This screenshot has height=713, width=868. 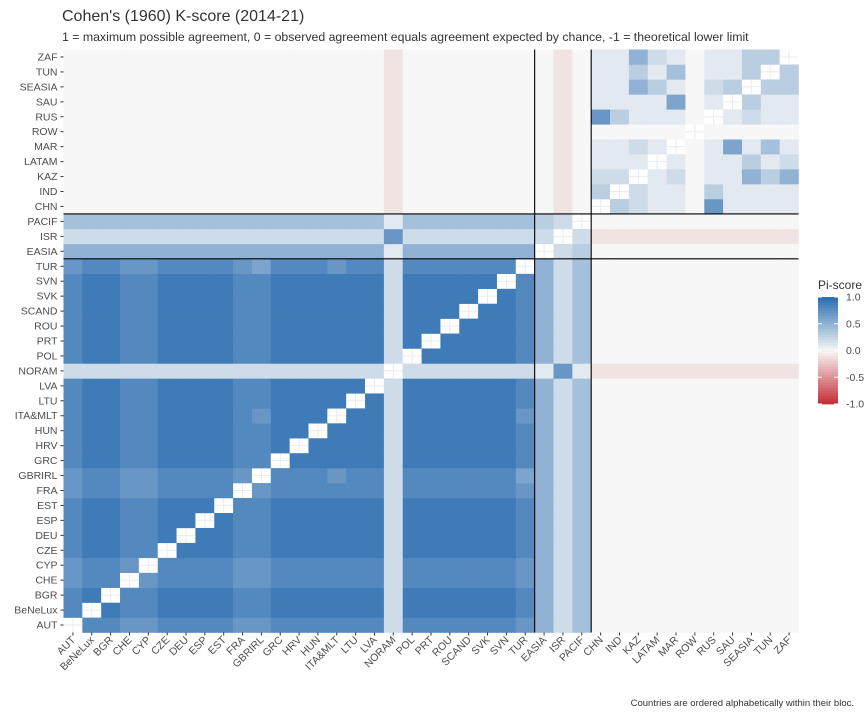 What do you see at coordinates (707, 646) in the screenshot?
I see `x-tick-label: RUS` at bounding box center [707, 646].